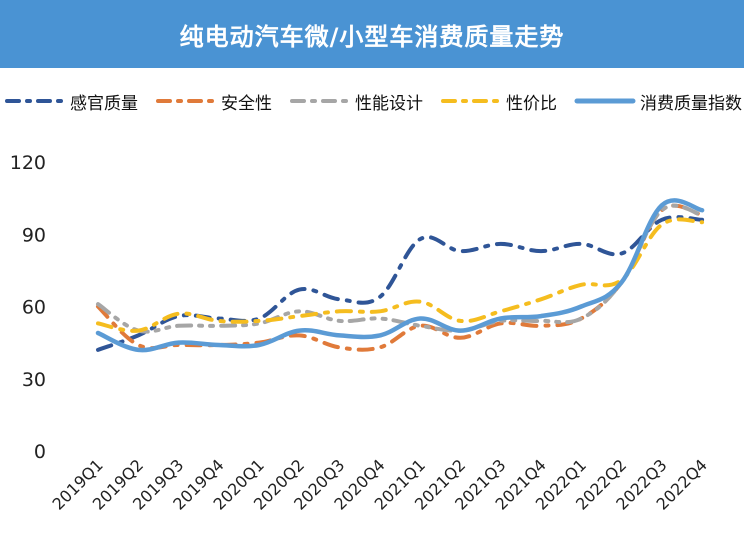 This screenshot has width=744, height=558. Describe the element at coordinates (28, 163) in the screenshot. I see `y-tick-label: 120` at that location.